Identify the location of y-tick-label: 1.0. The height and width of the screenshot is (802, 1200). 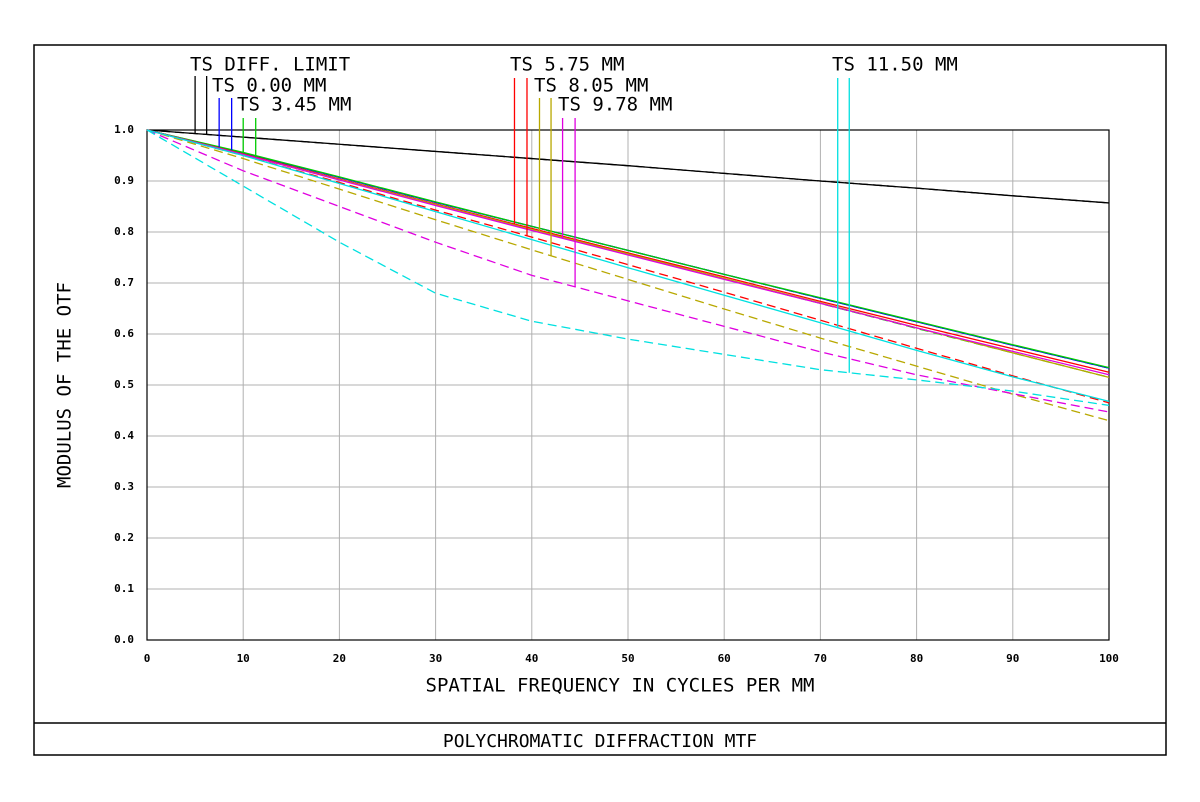
(124, 129).